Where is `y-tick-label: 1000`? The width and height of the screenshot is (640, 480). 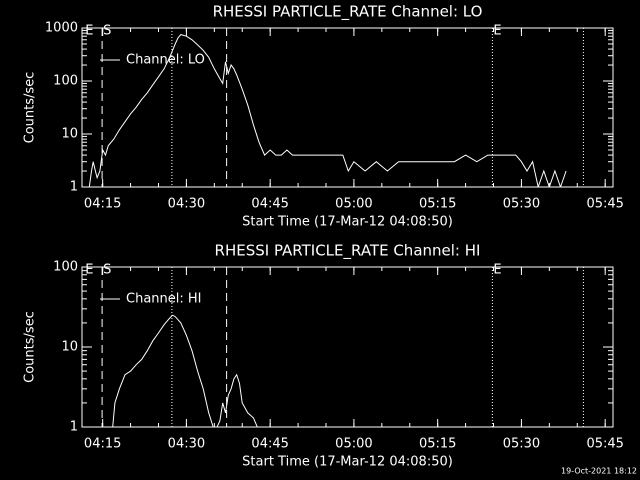 y-tick-label: 1000 is located at coordinates (61, 28).